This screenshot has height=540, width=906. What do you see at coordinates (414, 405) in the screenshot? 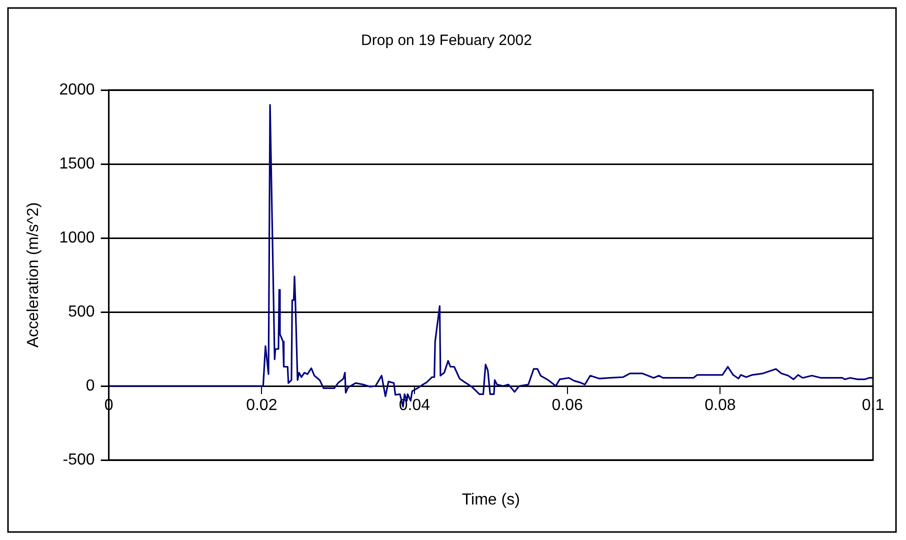
I see `x-tick-label: 0.04` at bounding box center [414, 405].